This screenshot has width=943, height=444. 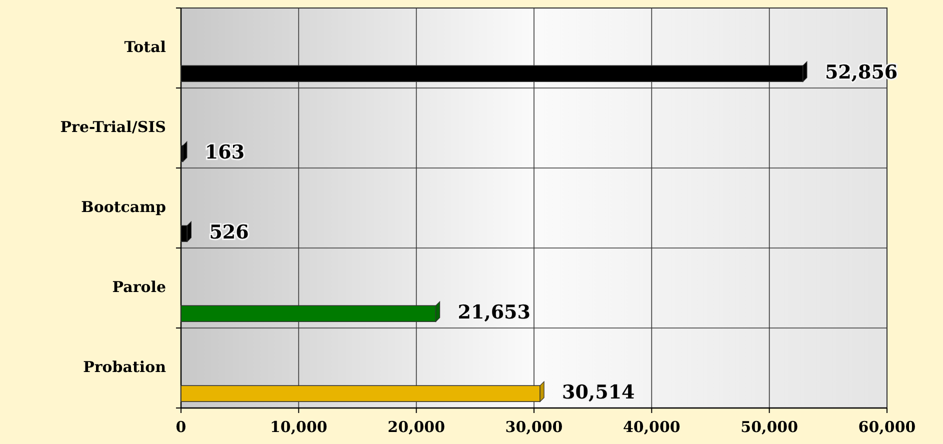 What do you see at coordinates (598, 393) in the screenshot?
I see `data-label: 30,514` at bounding box center [598, 393].